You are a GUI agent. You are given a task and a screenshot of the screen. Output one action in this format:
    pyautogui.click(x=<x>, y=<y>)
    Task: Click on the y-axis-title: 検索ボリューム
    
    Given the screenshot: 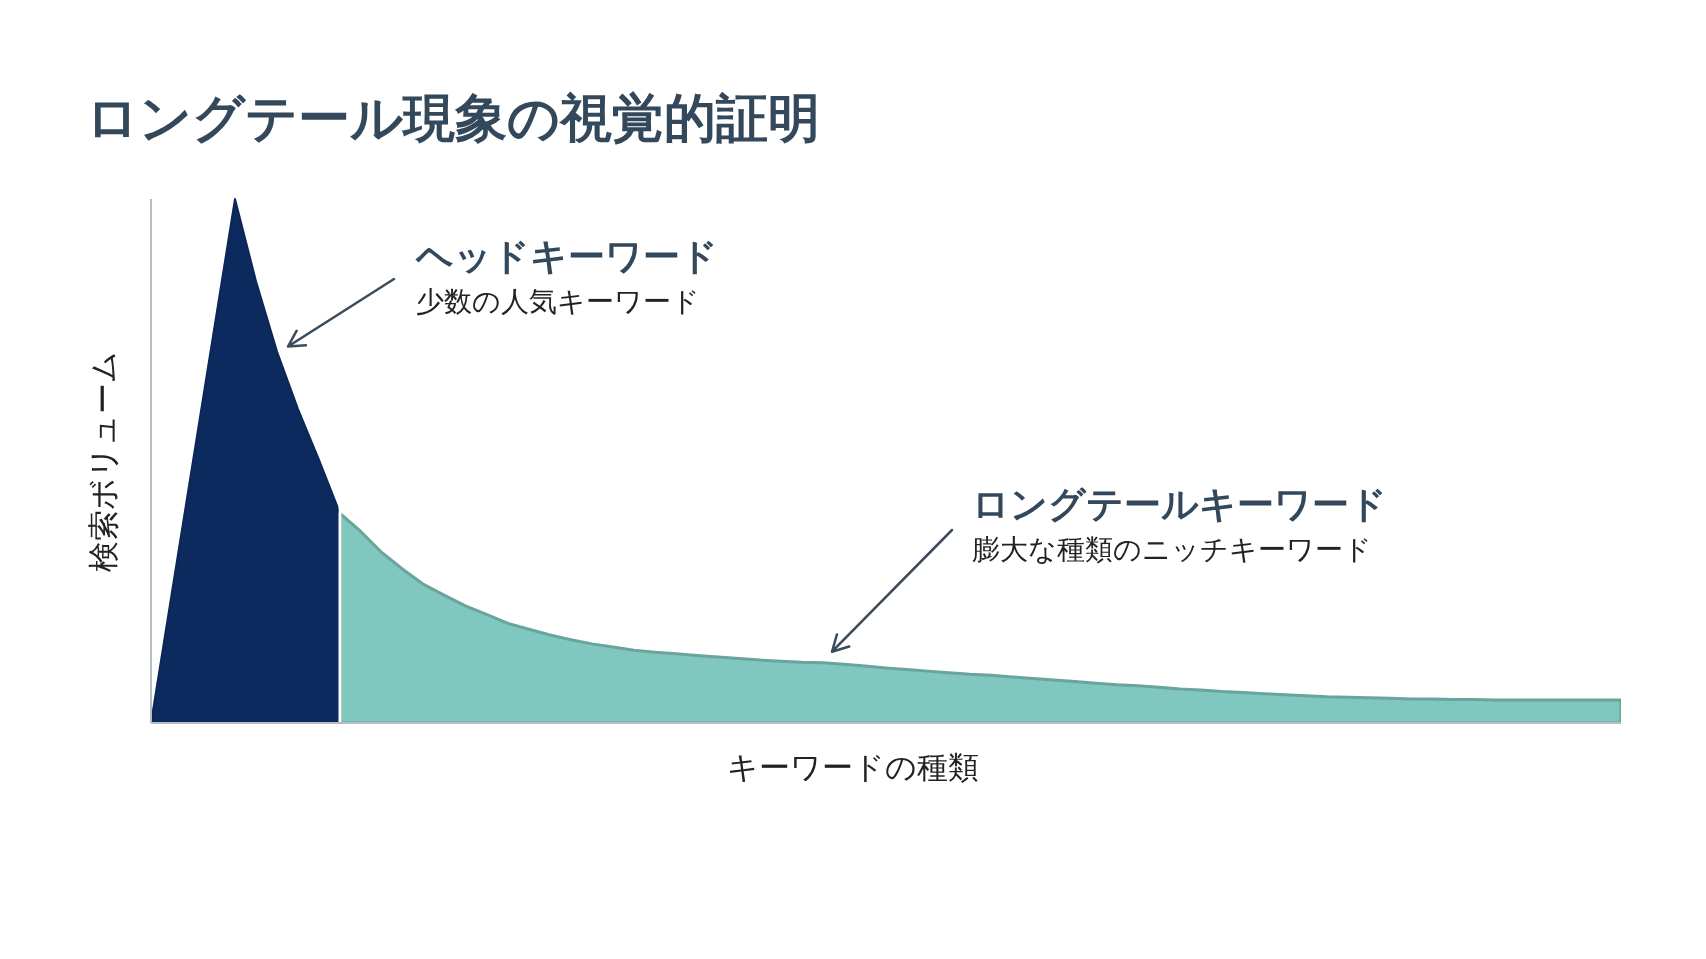 What is the action you would take?
    pyautogui.click(x=103, y=461)
    